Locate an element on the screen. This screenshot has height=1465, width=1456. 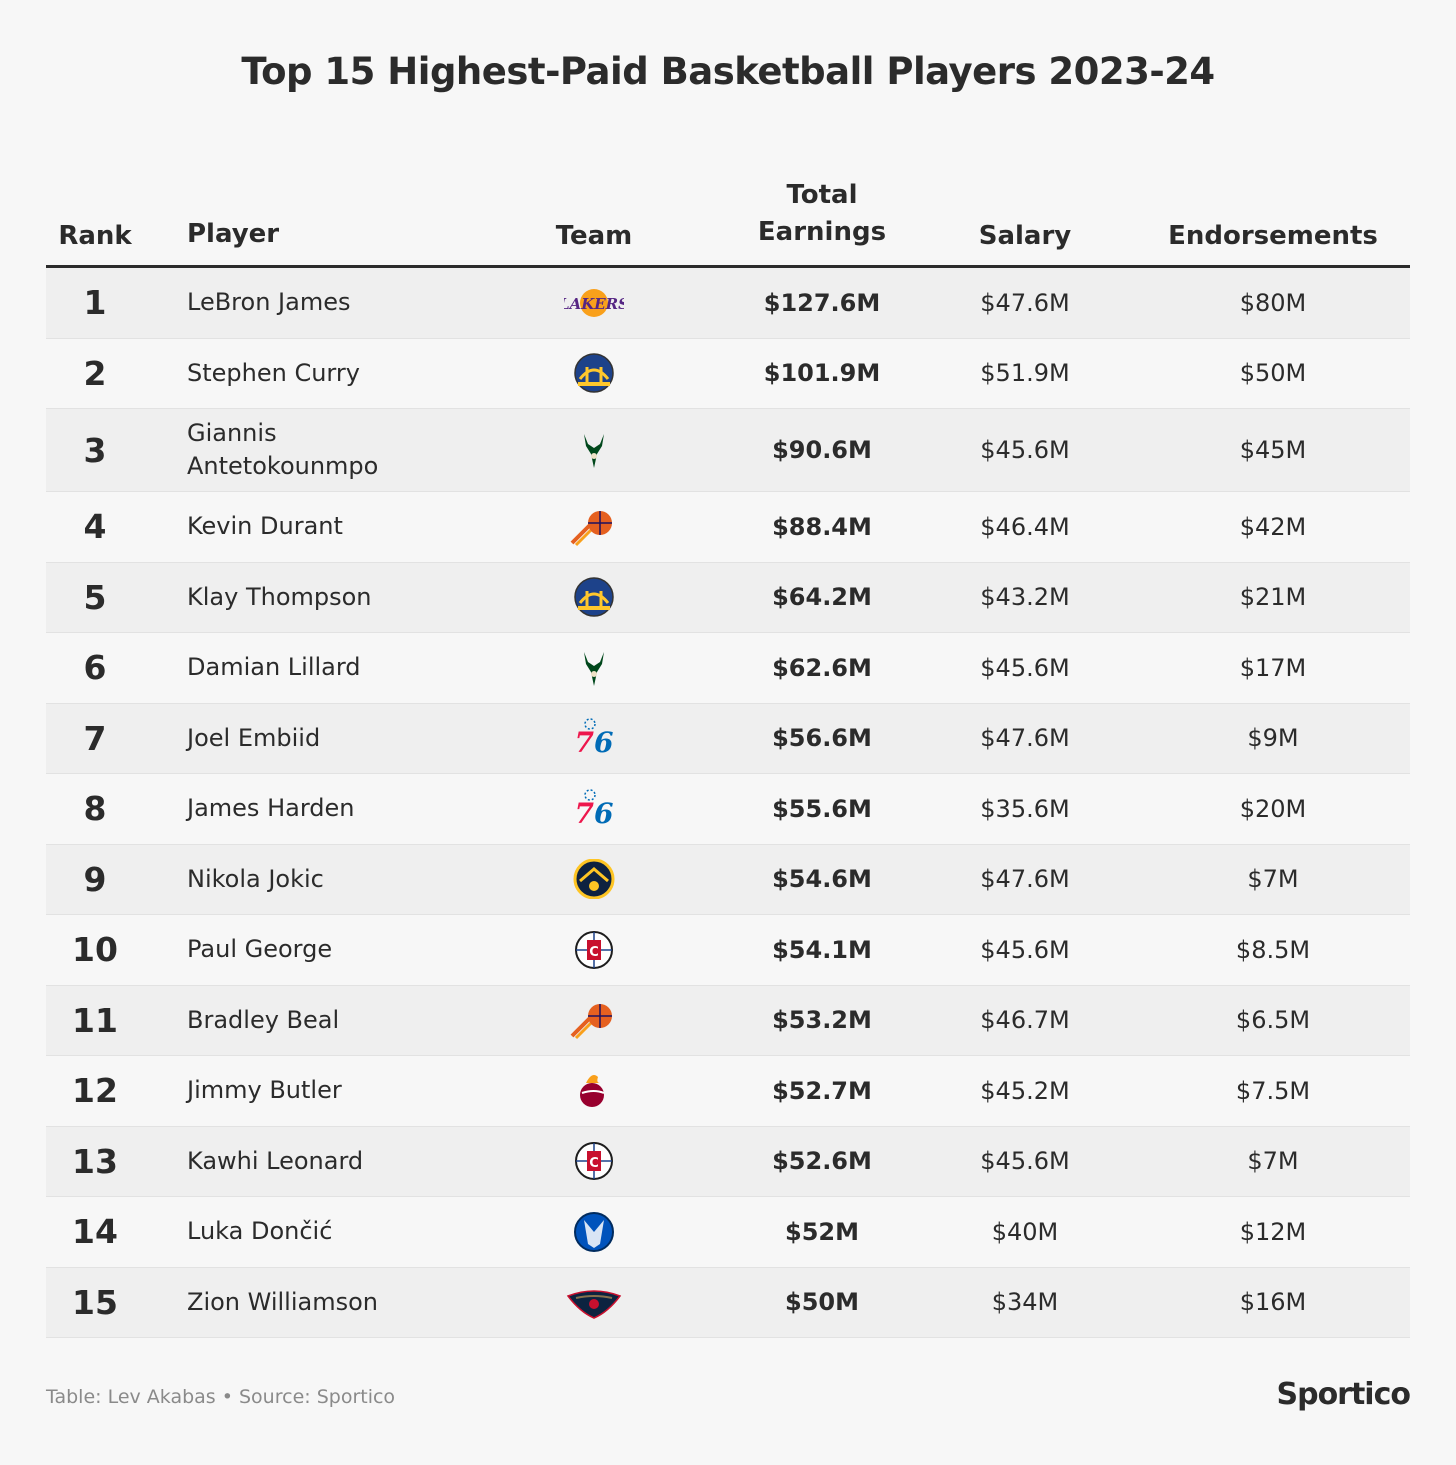
player-cell: Stephen Curry is located at coordinates (273, 372).